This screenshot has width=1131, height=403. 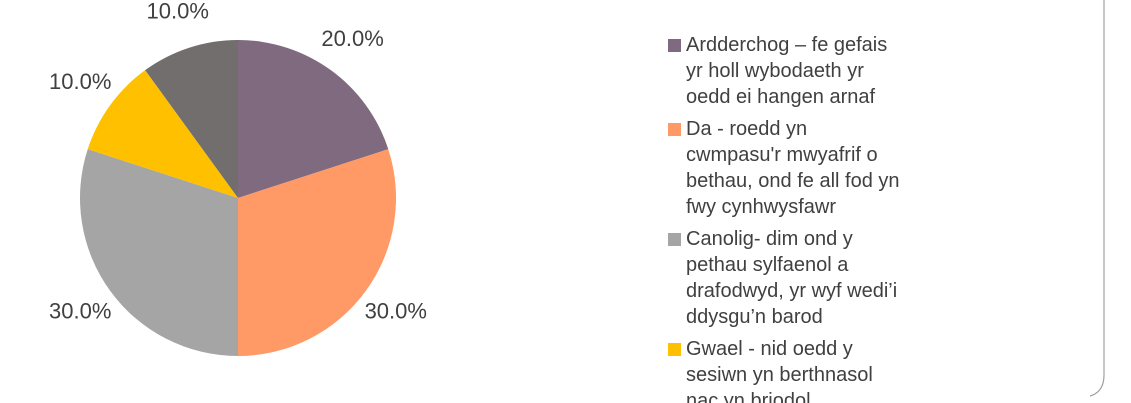 I want to click on data-label: 20.0%, so click(x=352, y=38).